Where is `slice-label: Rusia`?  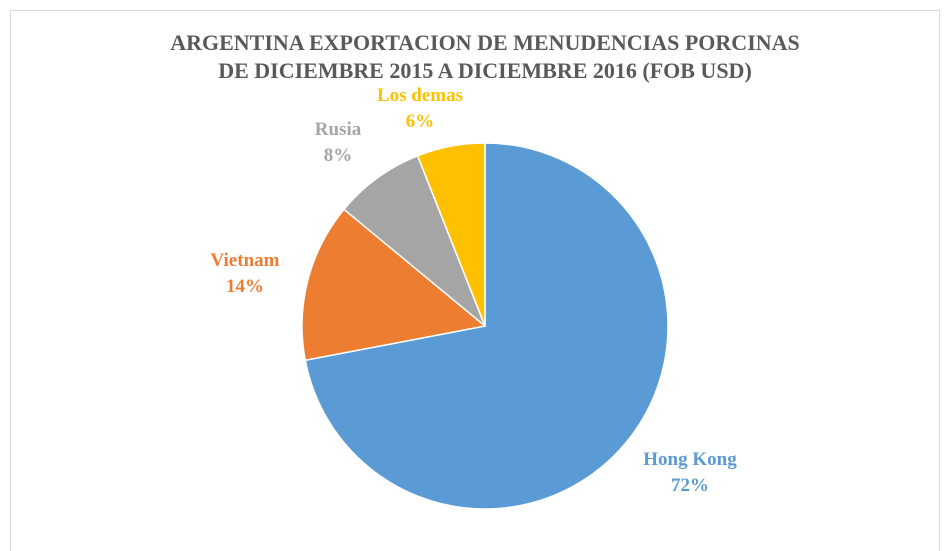 slice-label: Rusia is located at coordinates (338, 129).